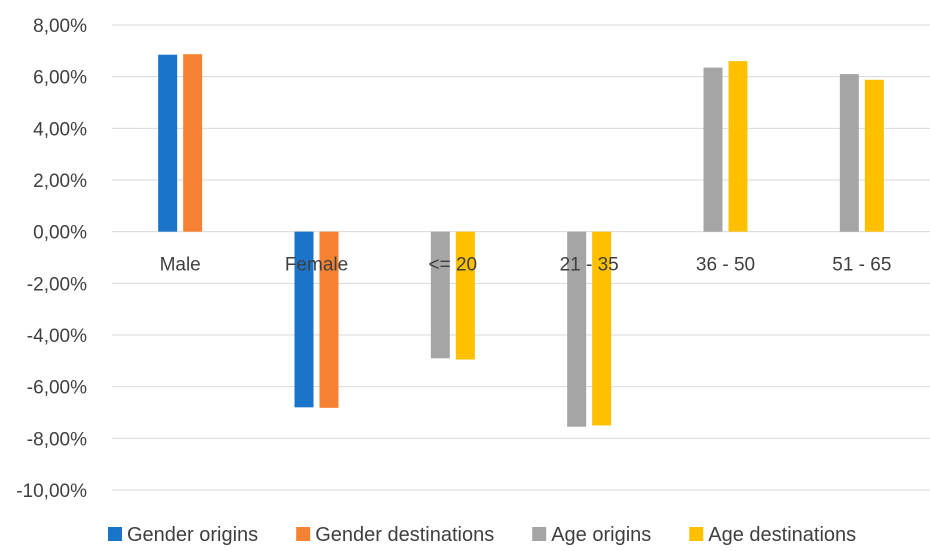 This screenshot has width=930, height=551. What do you see at coordinates (861, 265) in the screenshot?
I see `category-label: 51 - 65` at bounding box center [861, 265].